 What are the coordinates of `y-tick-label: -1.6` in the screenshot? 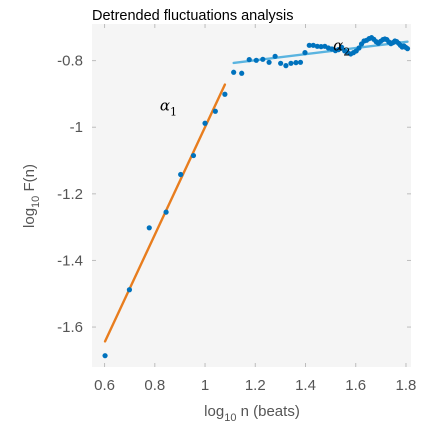 It's located at (70, 327).